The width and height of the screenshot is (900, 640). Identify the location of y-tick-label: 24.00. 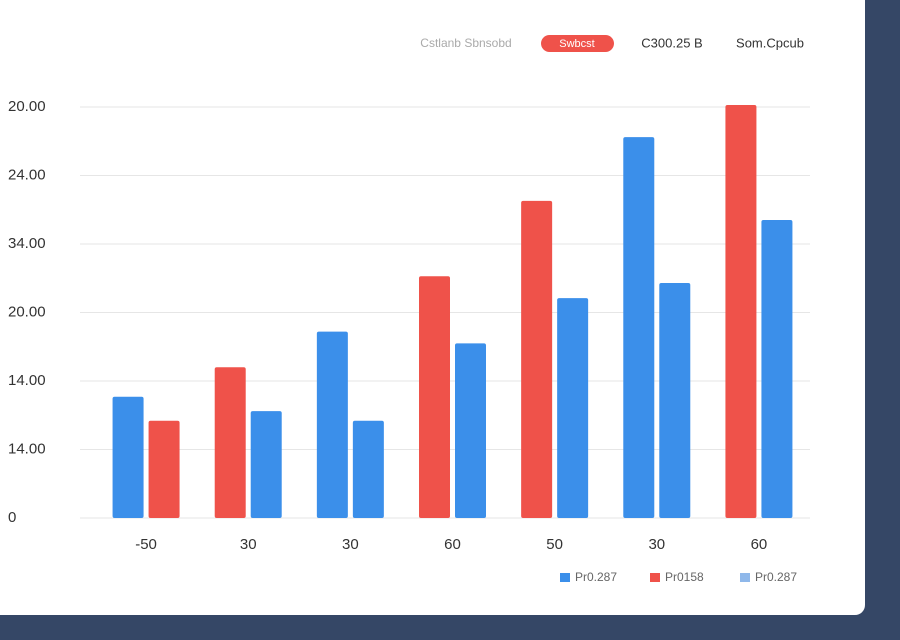
(27, 174).